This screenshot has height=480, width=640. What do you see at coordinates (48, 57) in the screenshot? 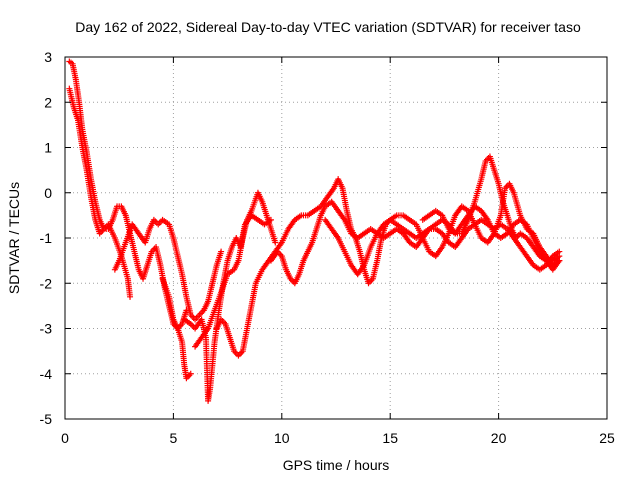
I see `y-tick-label: 3` at bounding box center [48, 57].